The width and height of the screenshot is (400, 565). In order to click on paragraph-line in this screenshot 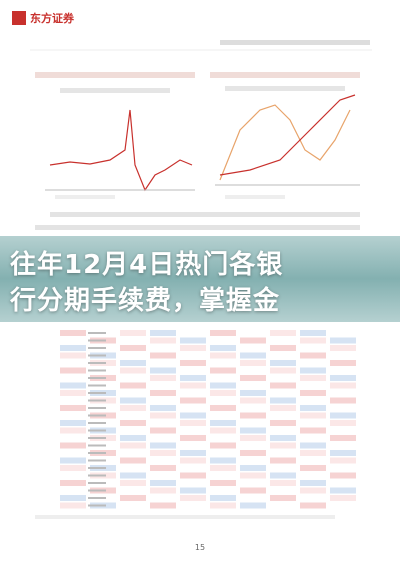, I will do `click(197, 227)`.